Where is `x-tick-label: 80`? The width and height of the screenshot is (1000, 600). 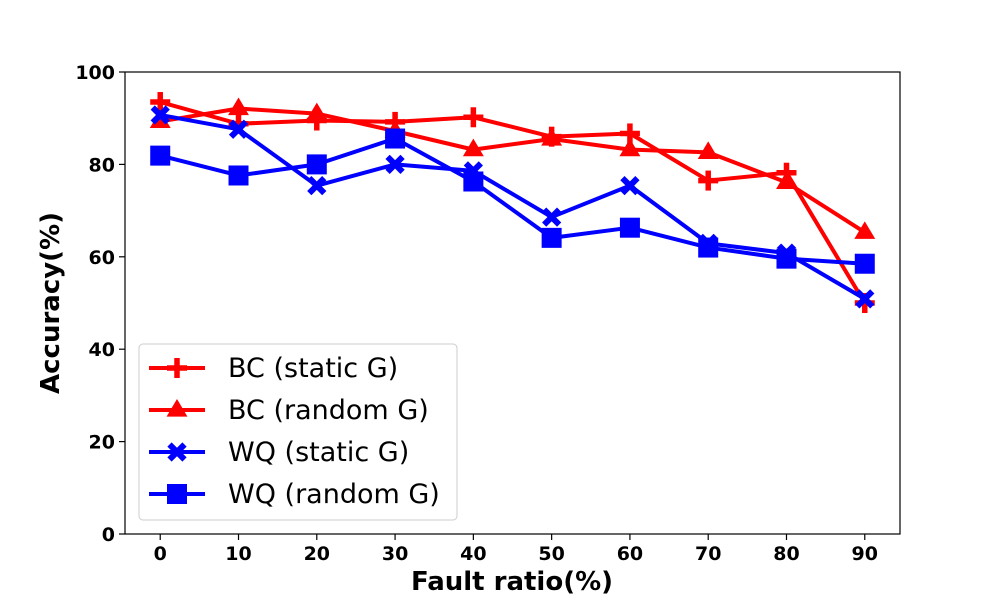 x-tick-label: 80 is located at coordinates (786, 554).